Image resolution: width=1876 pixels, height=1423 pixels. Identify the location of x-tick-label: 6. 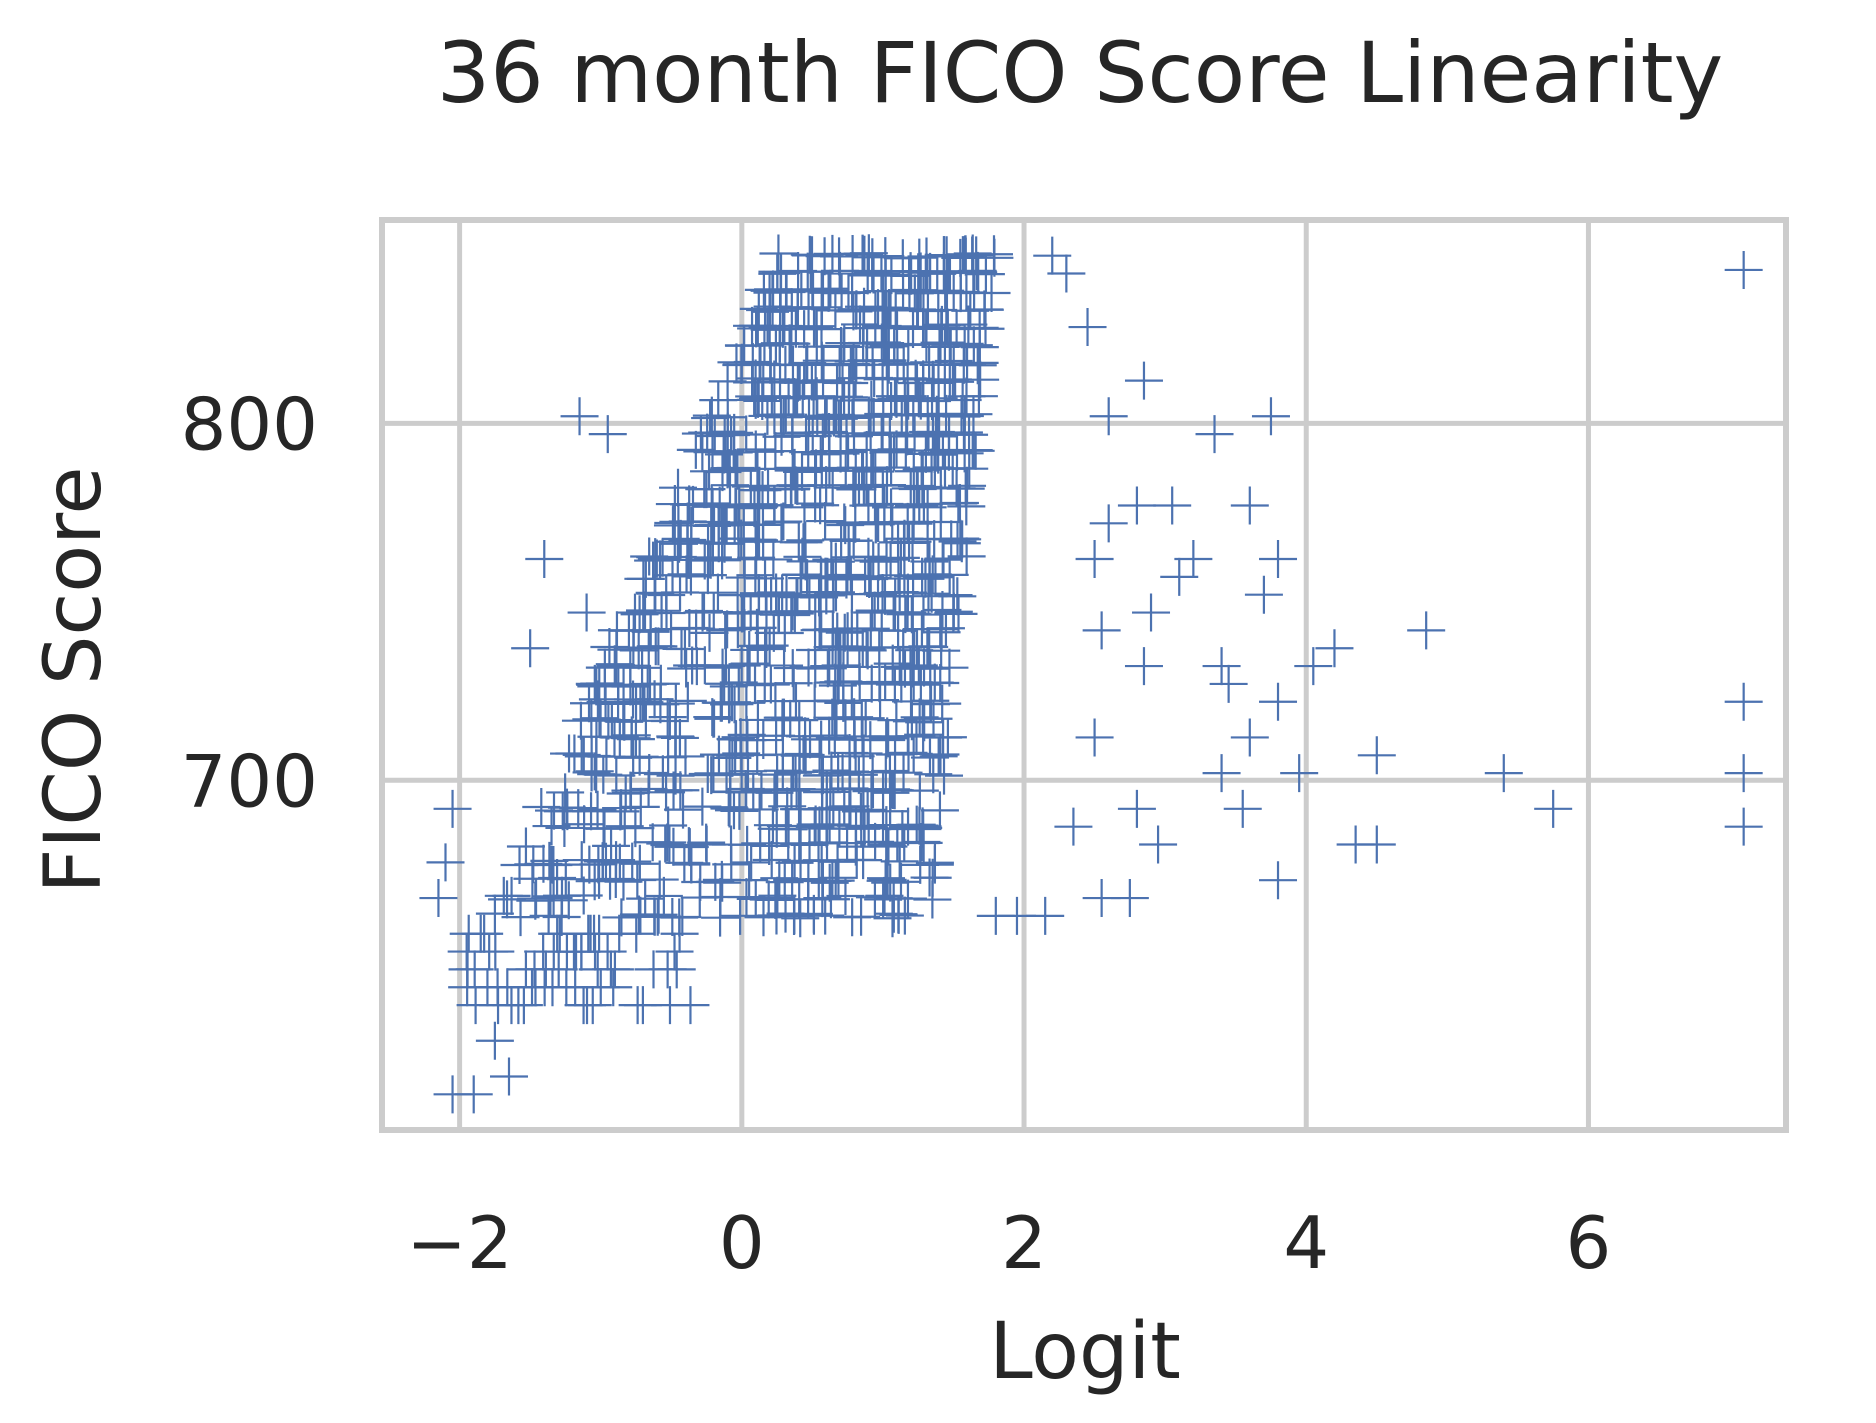
(1589, 1243).